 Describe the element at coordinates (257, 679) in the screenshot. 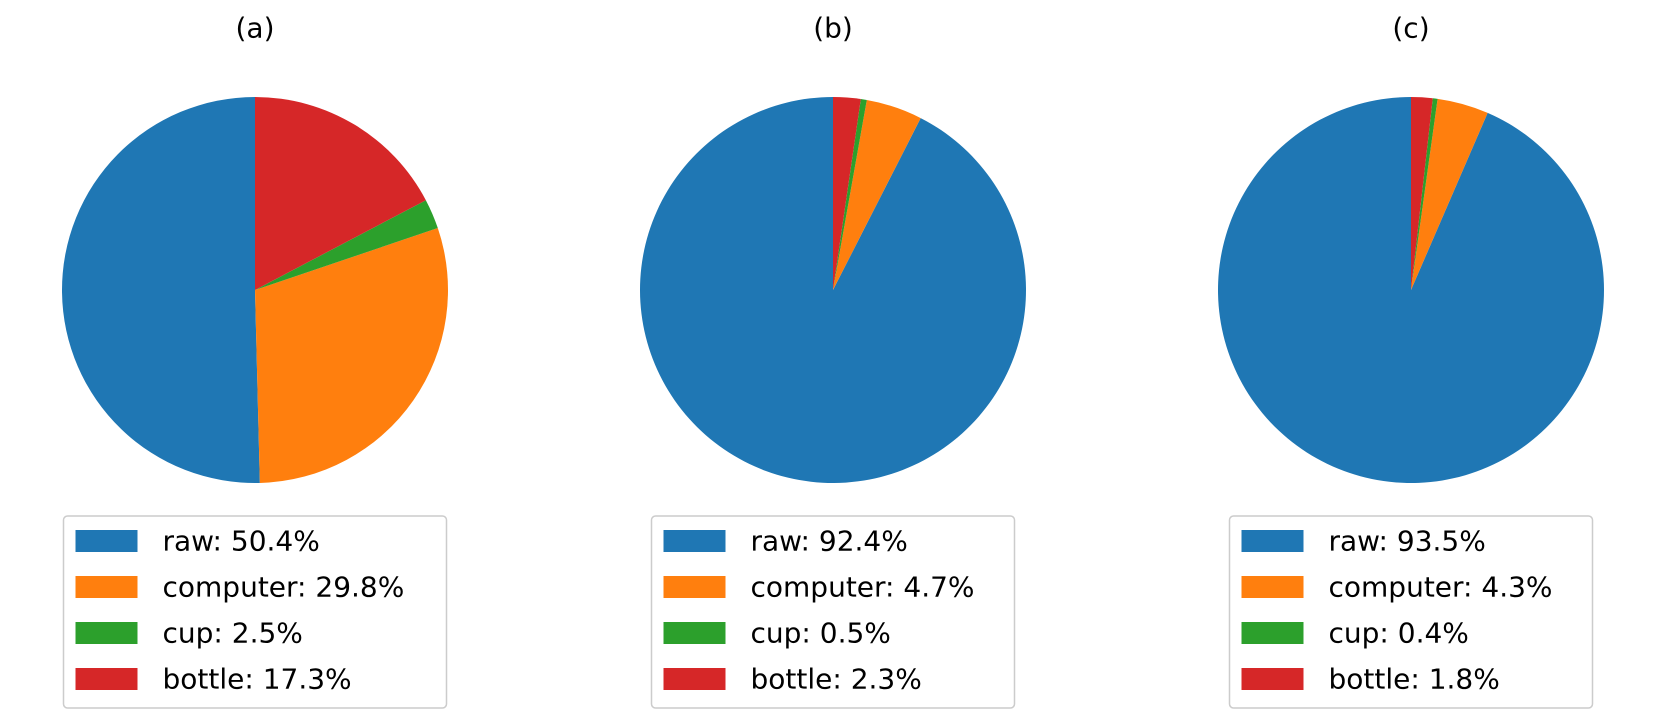

I see `legend-label-bottle: bottle: 17.3%` at that location.